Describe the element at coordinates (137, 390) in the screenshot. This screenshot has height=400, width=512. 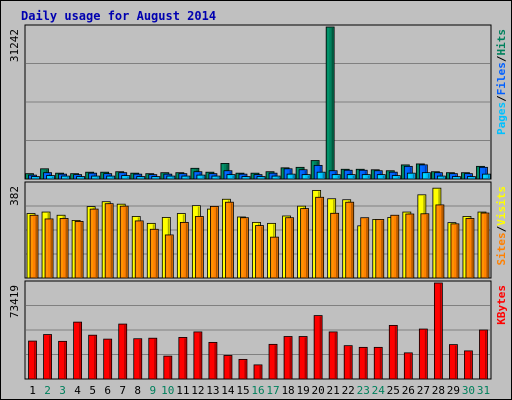
I see `day-label-8: 8` at that location.